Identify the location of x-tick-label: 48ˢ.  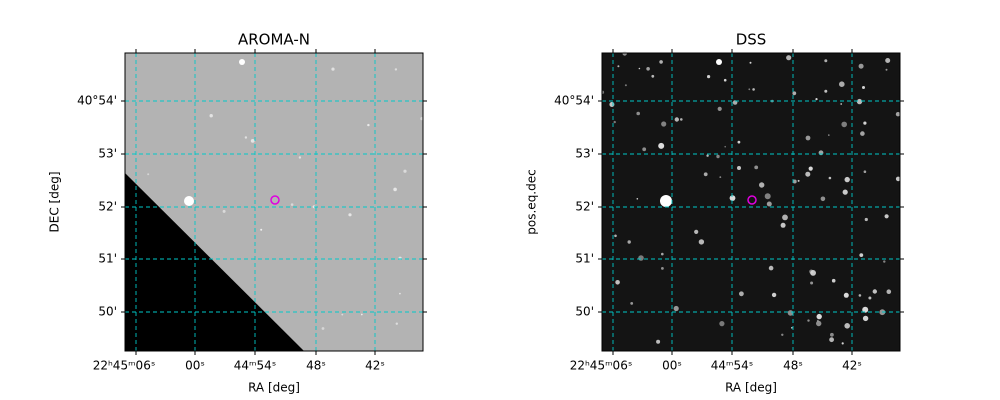
(316, 366).